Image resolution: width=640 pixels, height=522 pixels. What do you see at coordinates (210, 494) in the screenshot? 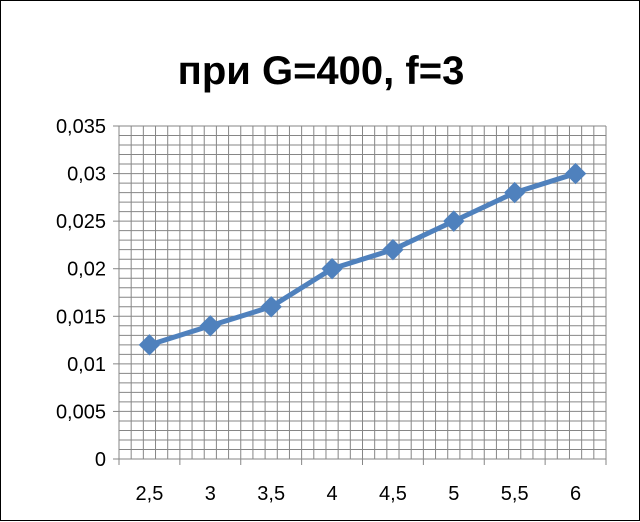
I see `x-tick-label: 3` at bounding box center [210, 494].